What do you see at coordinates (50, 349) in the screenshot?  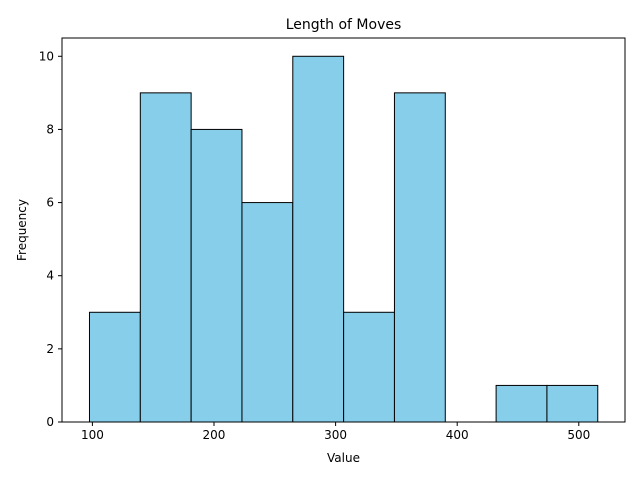 I see `y-tick-label: 2` at bounding box center [50, 349].